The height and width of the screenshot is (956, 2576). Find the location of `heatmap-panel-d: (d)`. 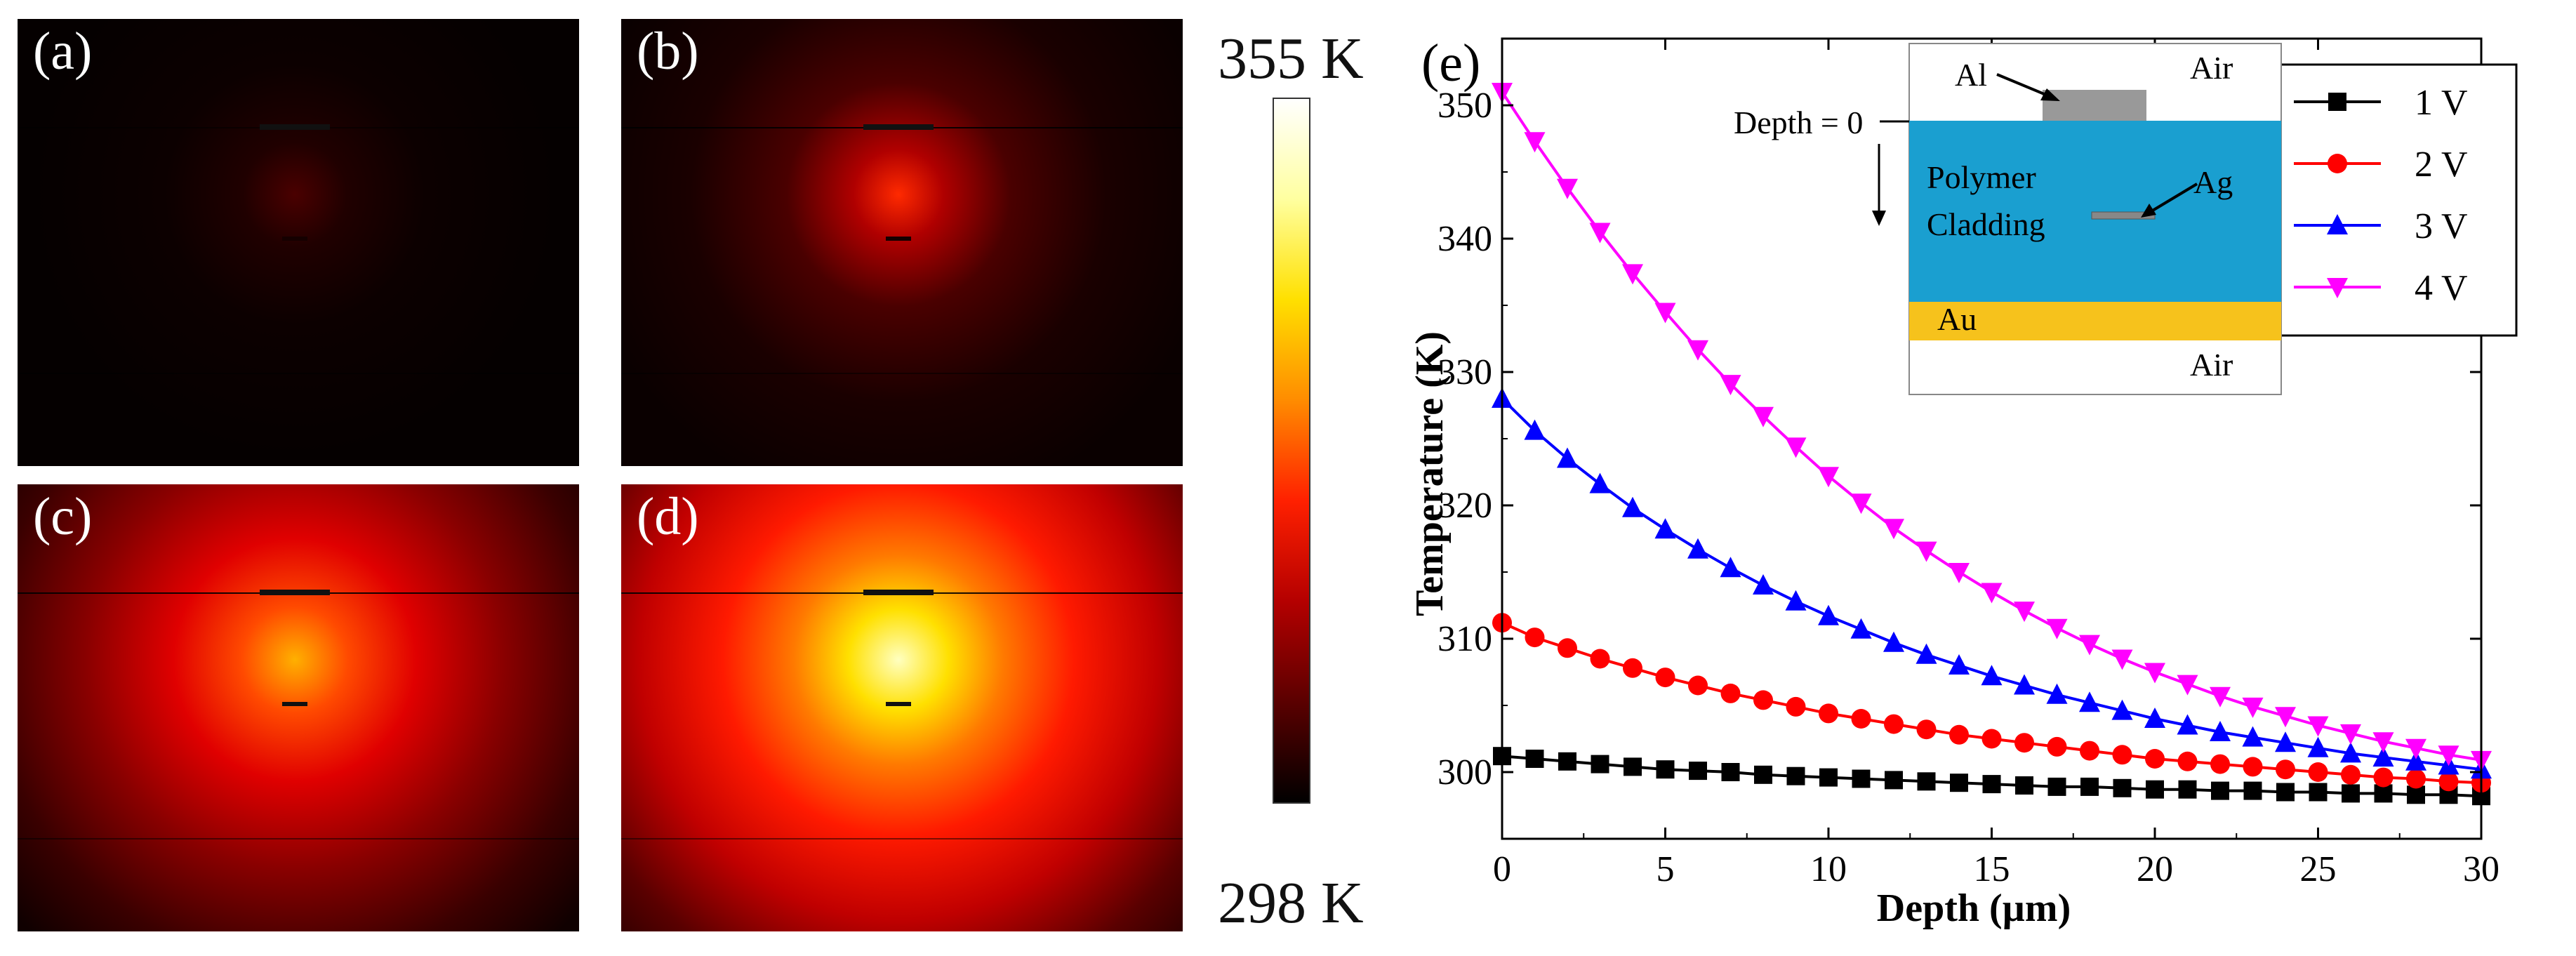

heatmap-panel-d: (d) is located at coordinates (902, 707).